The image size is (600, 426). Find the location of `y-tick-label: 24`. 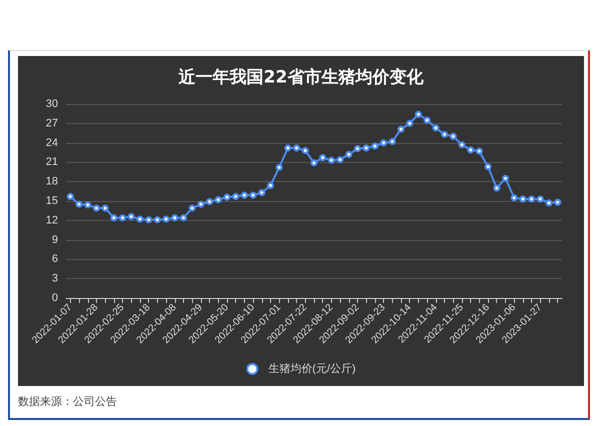

y-tick-label: 24 is located at coordinates (52, 142).